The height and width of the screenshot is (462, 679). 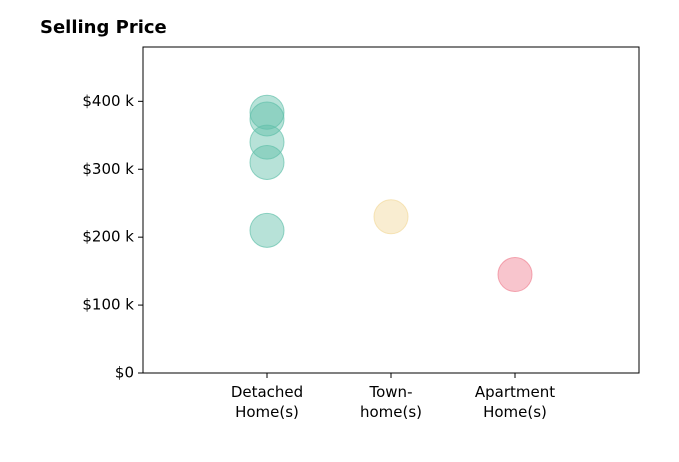 What do you see at coordinates (108, 101) in the screenshot?
I see `y-tick-label: $400 k` at bounding box center [108, 101].